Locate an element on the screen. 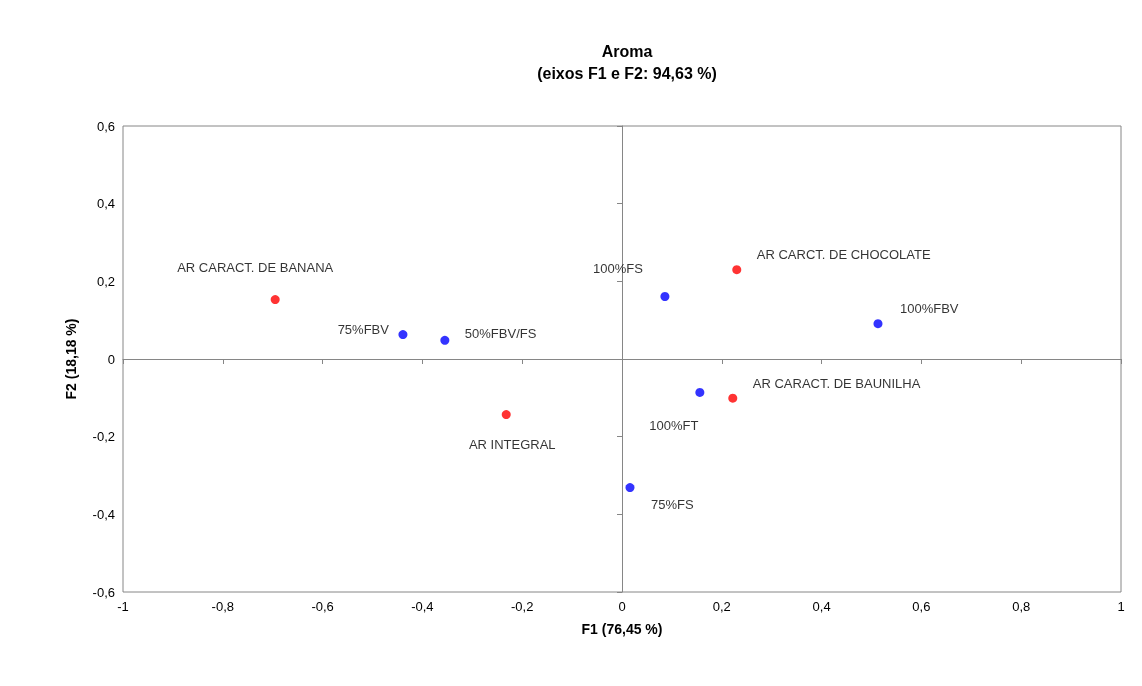 The width and height of the screenshot is (1142, 686). x-tick-label: 0,8 is located at coordinates (1021, 606).